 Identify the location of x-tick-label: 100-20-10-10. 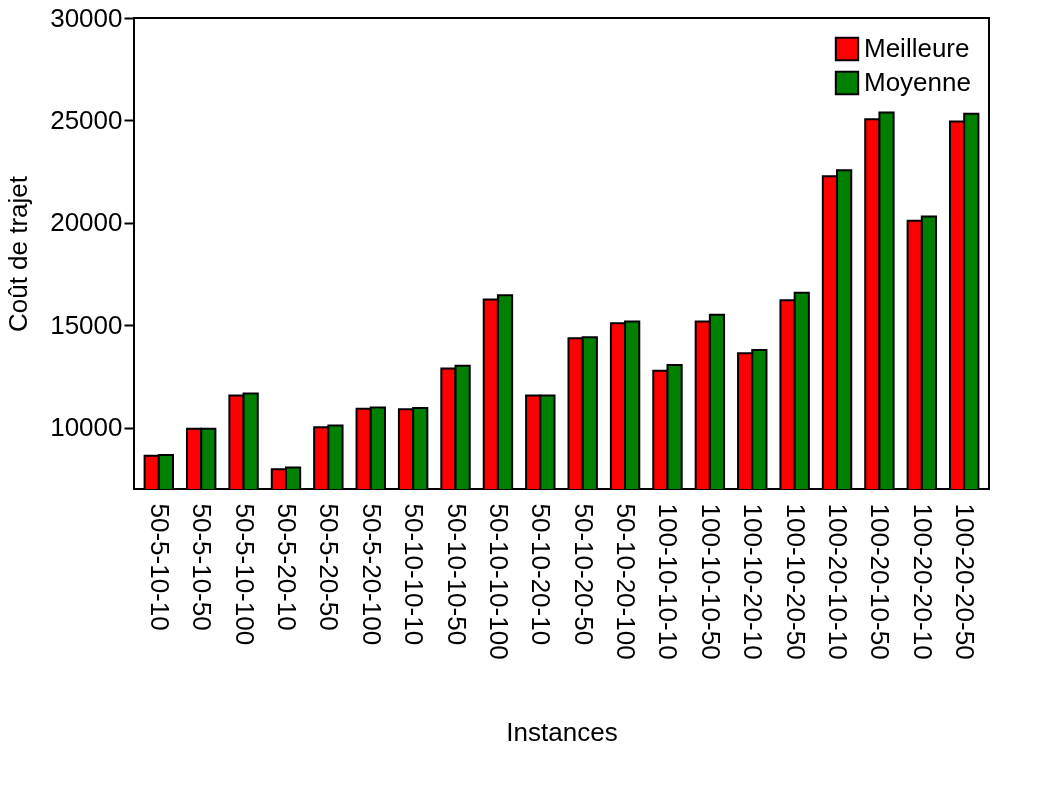
(838, 581).